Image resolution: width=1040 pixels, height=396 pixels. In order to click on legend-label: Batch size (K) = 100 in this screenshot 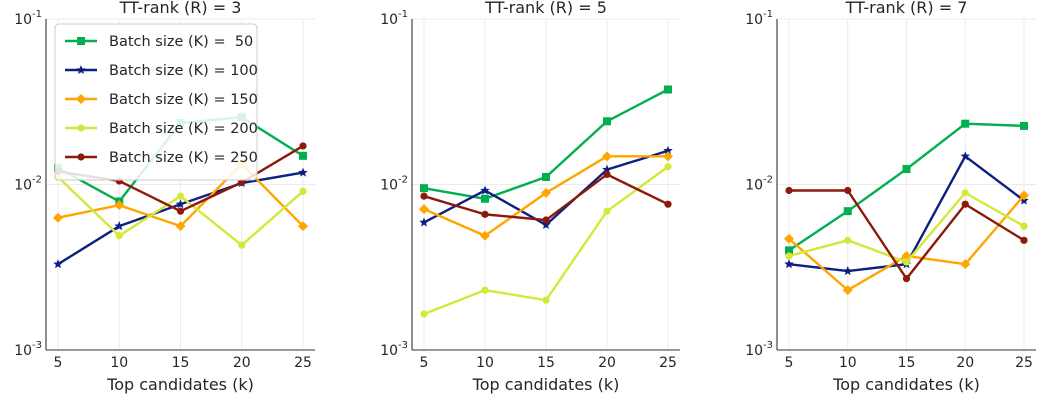, I will do `click(183, 71)`.